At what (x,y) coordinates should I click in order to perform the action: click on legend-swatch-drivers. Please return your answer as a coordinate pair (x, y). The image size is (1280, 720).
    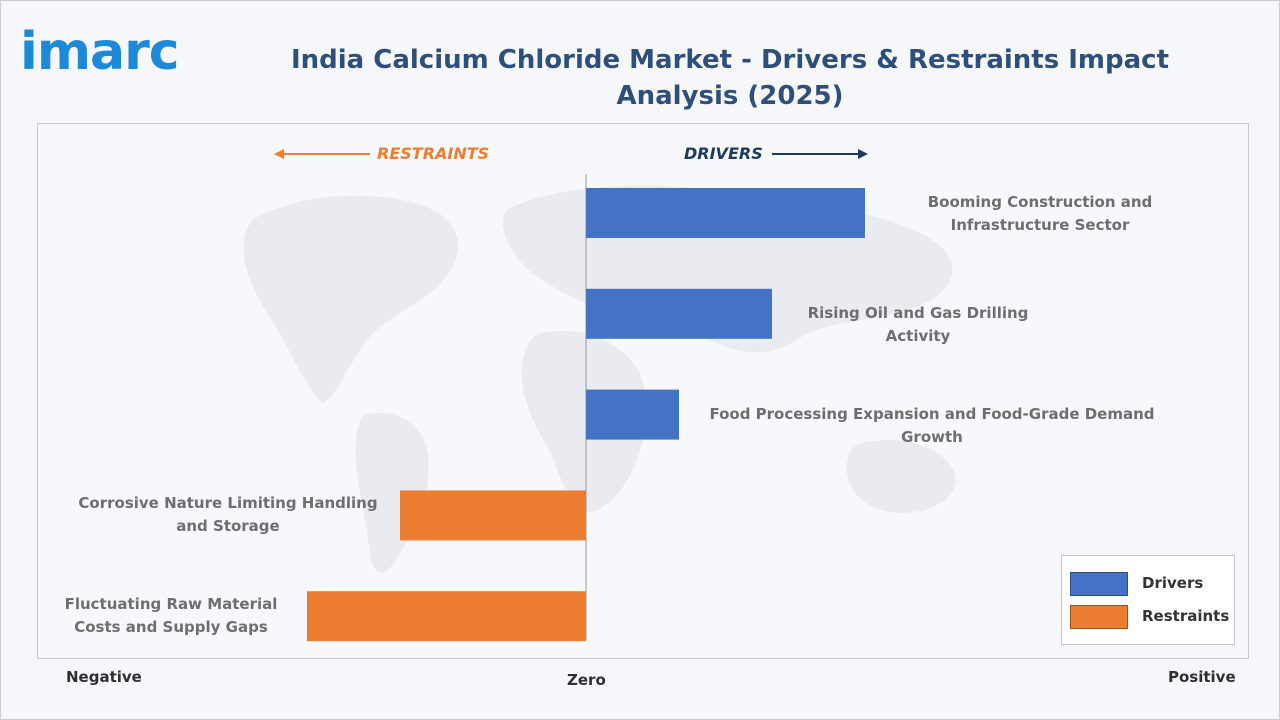
    Looking at the image, I should click on (1099, 584).